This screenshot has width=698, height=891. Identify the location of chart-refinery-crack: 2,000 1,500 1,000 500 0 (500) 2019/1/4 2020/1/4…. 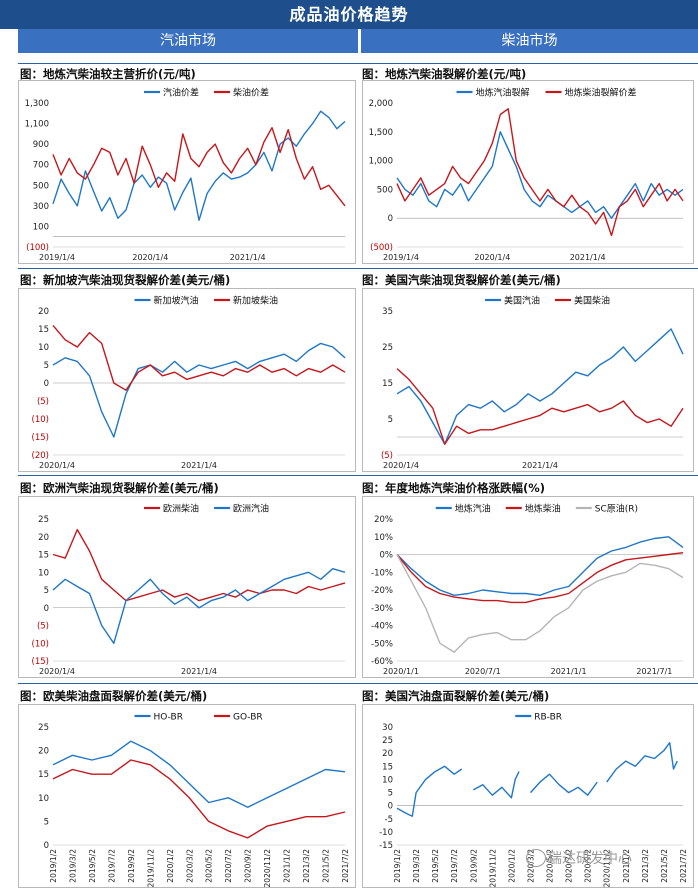
(528, 172).